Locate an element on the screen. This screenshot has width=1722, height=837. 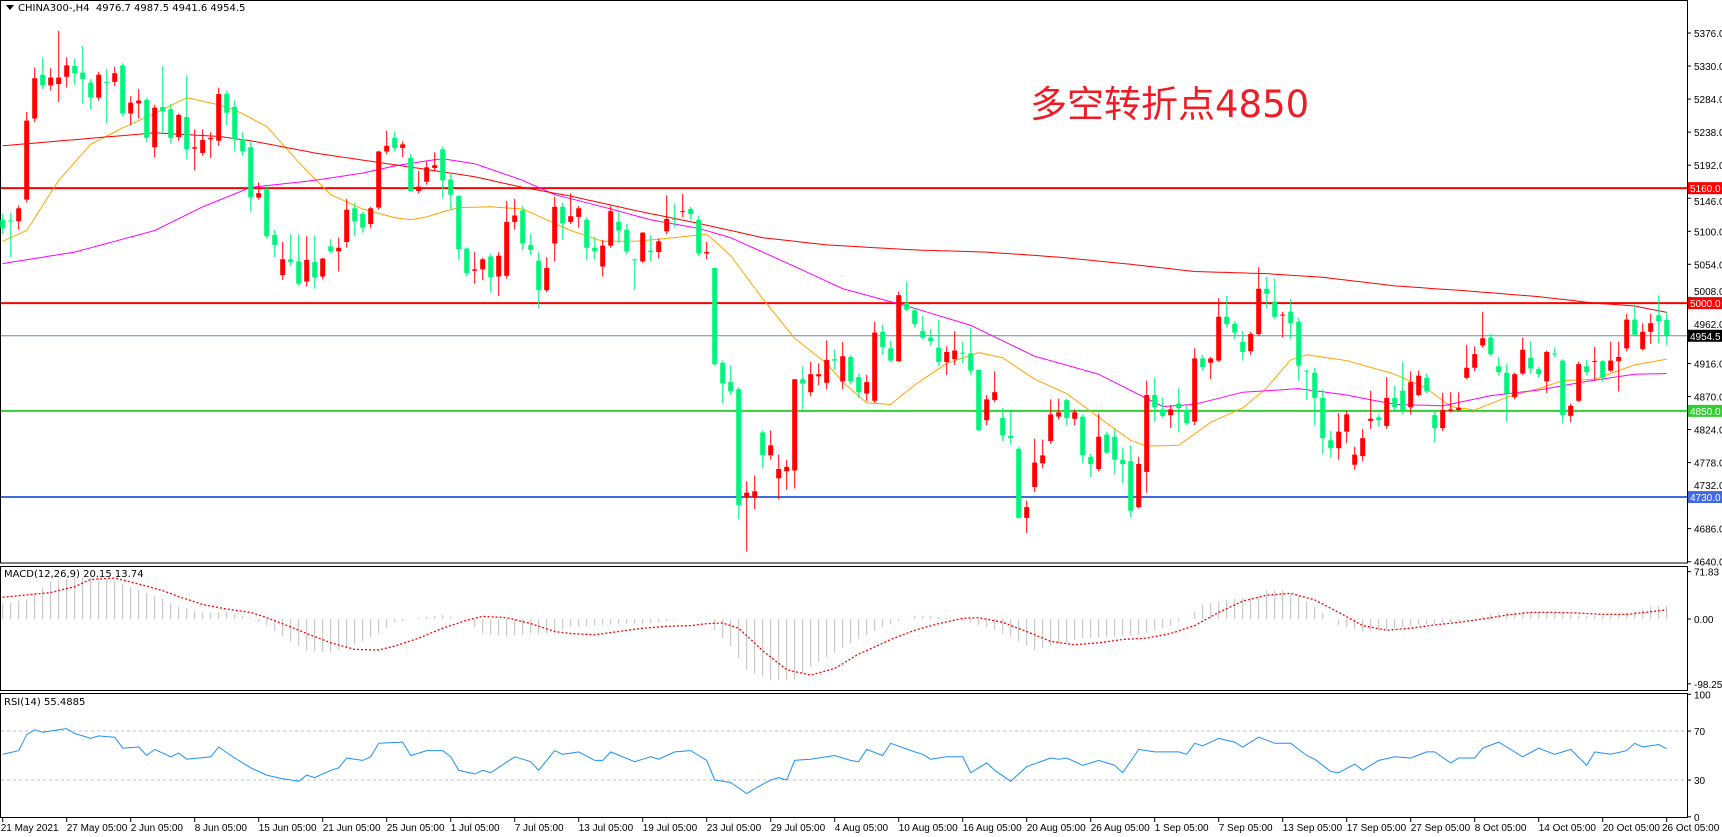
dropdown-triangle-icon is located at coordinates (10, 7).